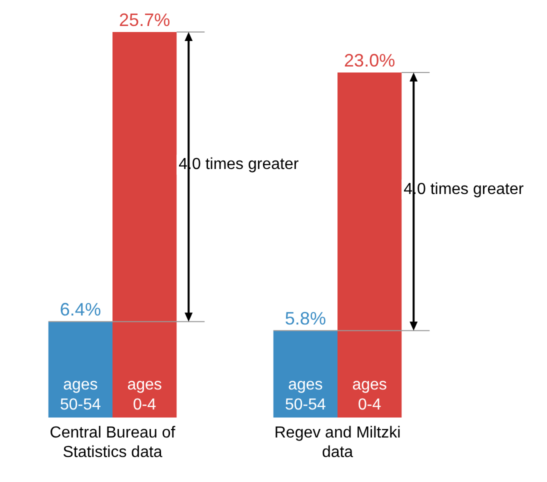  I want to click on data-label: 25.7%, so click(144, 20).